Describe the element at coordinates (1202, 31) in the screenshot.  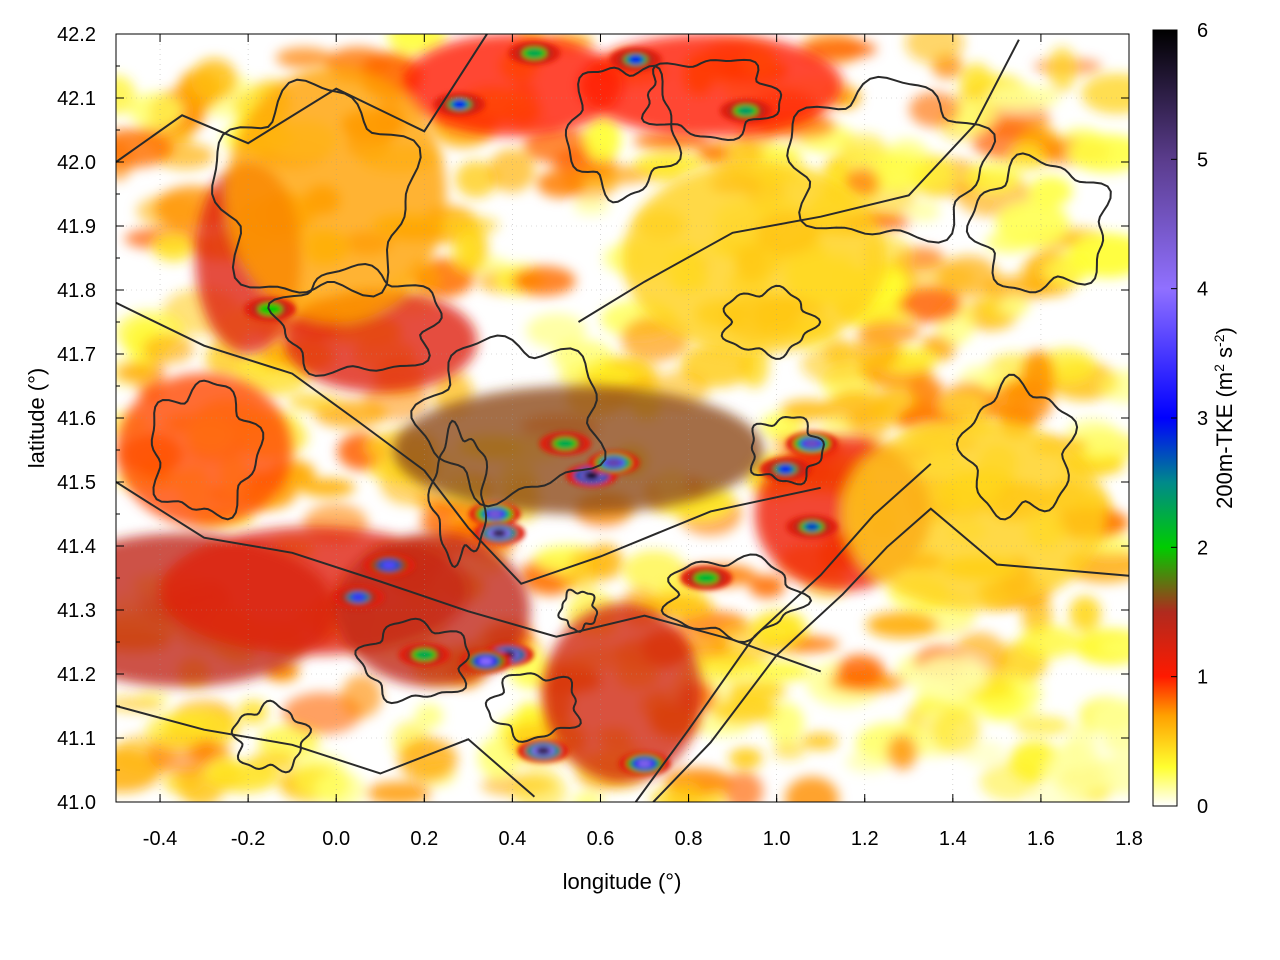
I see `colorbar-tick-label: 6` at that location.